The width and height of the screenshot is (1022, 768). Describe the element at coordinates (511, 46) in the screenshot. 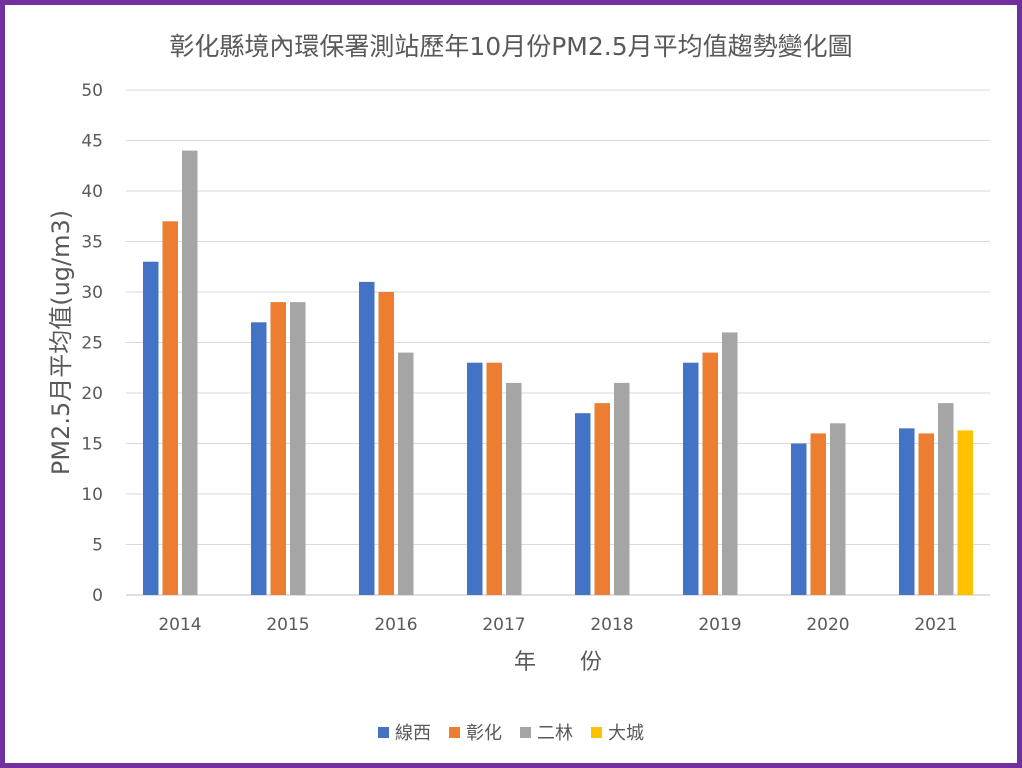

I see `chart-title: 彰化縣境內環保署測站歷年10月份PM2.5月平均值趨勢變化圖` at that location.